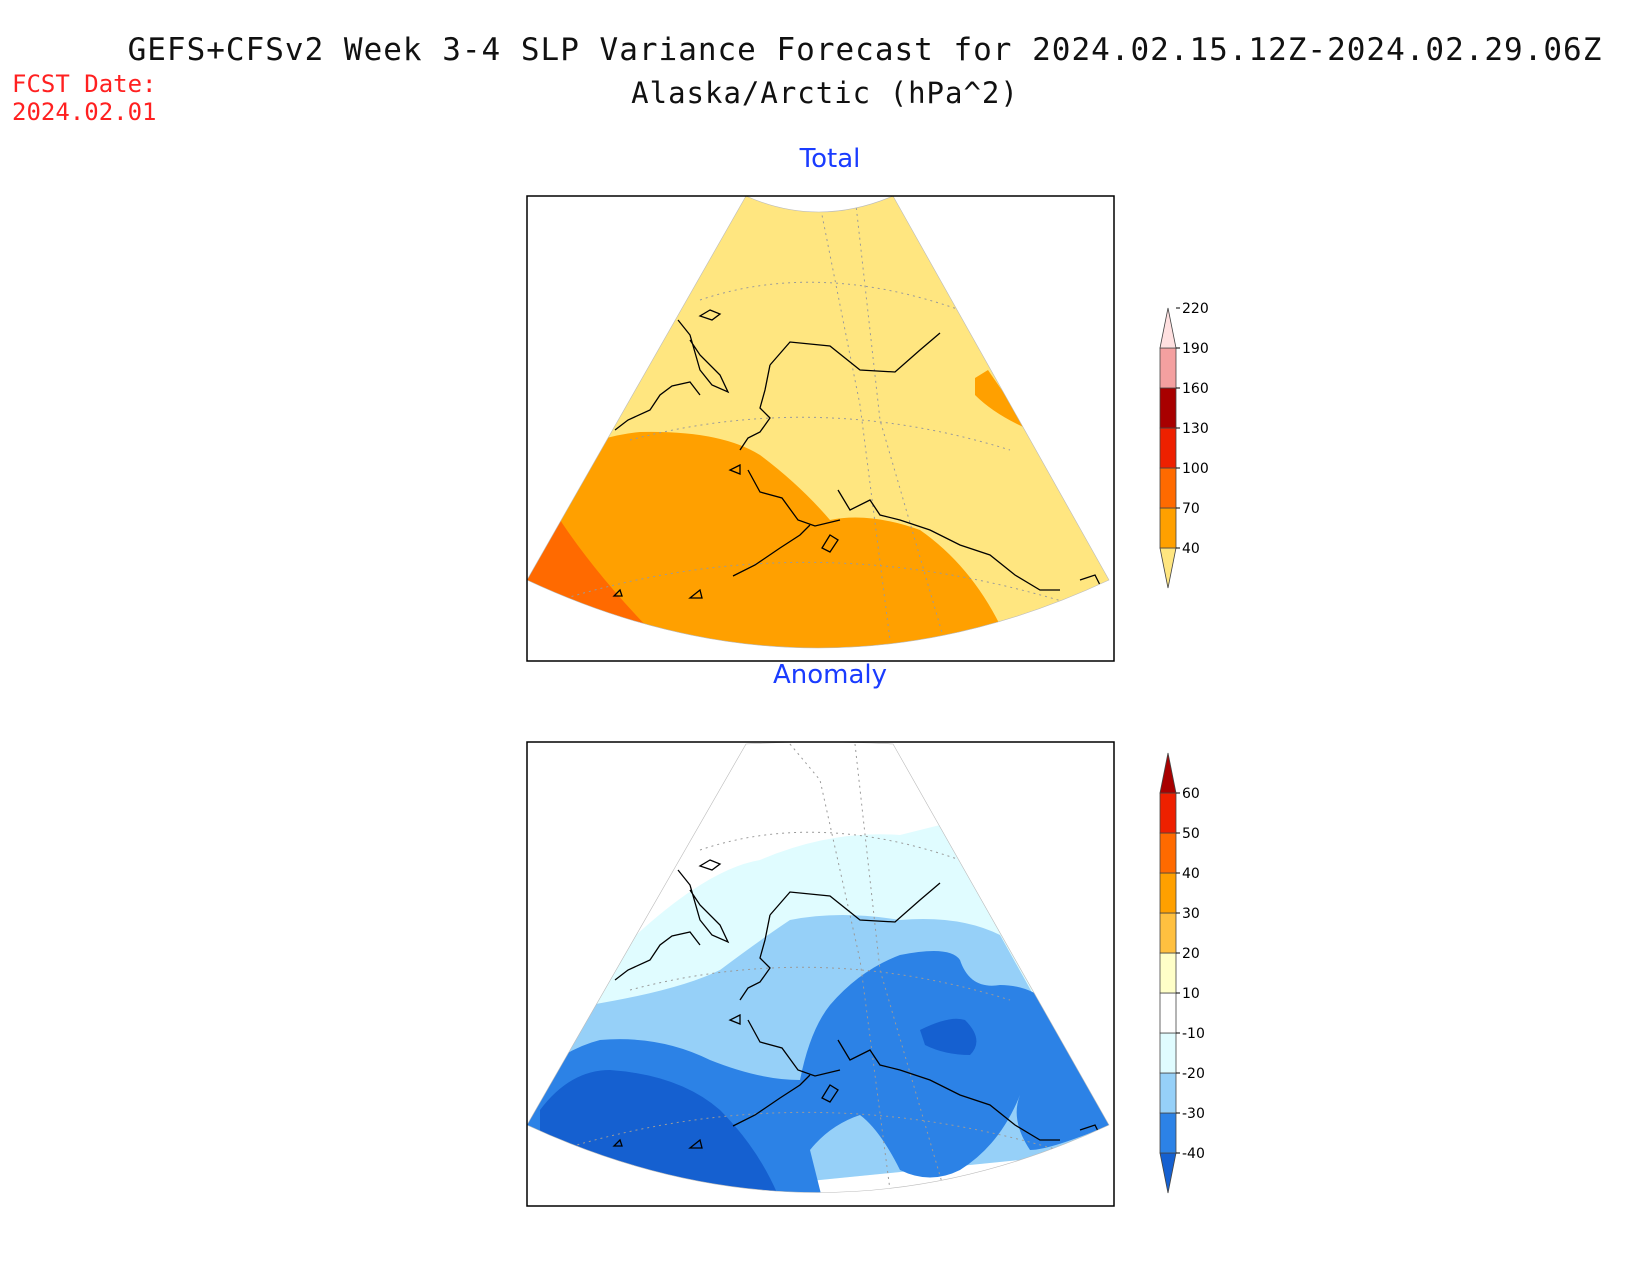 The width and height of the screenshot is (1650, 1275). What do you see at coordinates (1168, 568) in the screenshot?
I see `total-colorbar-extend-low` at bounding box center [1168, 568].